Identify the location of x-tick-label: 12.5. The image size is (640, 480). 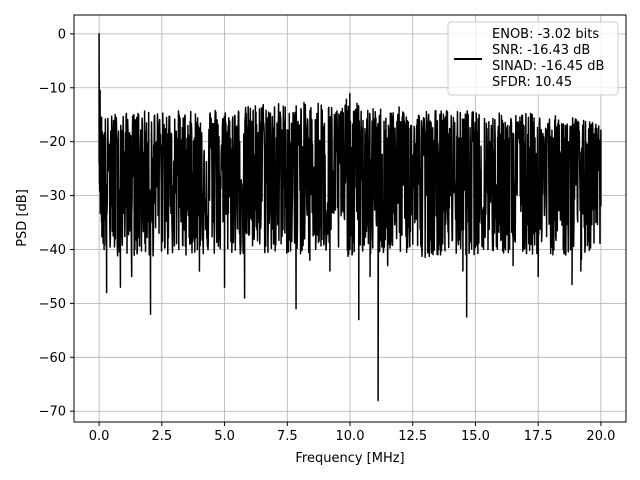
(412, 436).